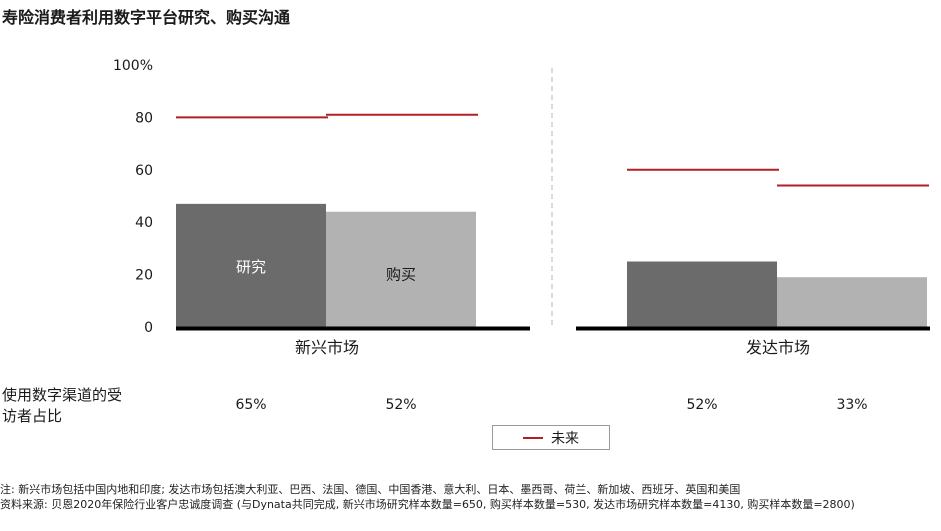 The image size is (941, 531). What do you see at coordinates (144, 171) in the screenshot?
I see `y-tick-label: 60` at bounding box center [144, 171].